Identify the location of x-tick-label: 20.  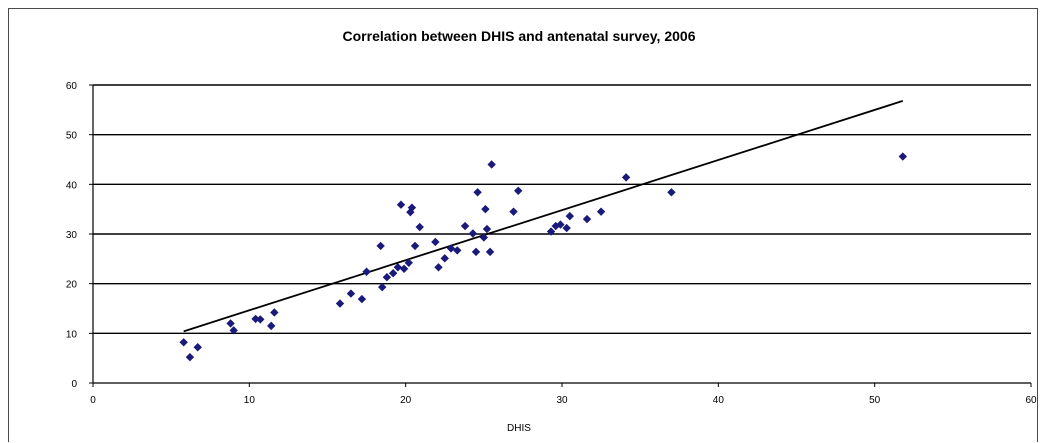
(406, 400).